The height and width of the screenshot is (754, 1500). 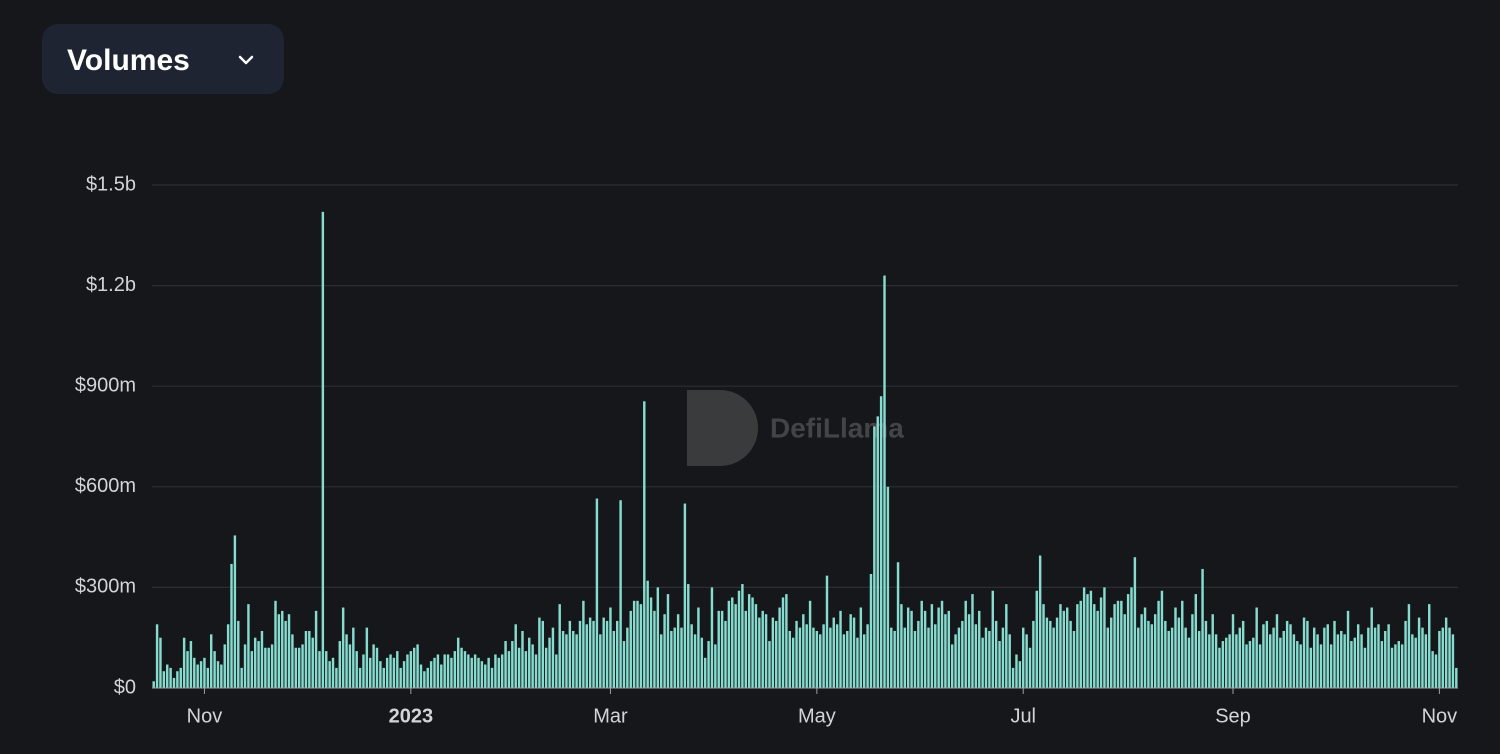 I want to click on selector-button, so click(x=163, y=59).